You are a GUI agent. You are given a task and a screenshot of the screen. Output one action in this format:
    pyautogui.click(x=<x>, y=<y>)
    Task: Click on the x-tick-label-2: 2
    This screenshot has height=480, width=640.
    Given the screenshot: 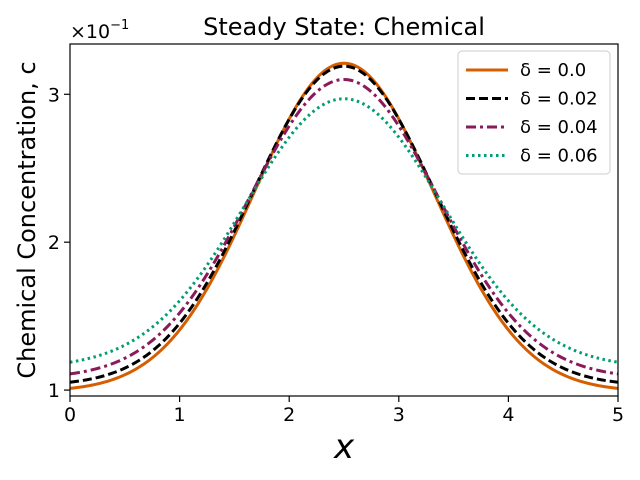 What is the action you would take?
    pyautogui.click(x=289, y=415)
    